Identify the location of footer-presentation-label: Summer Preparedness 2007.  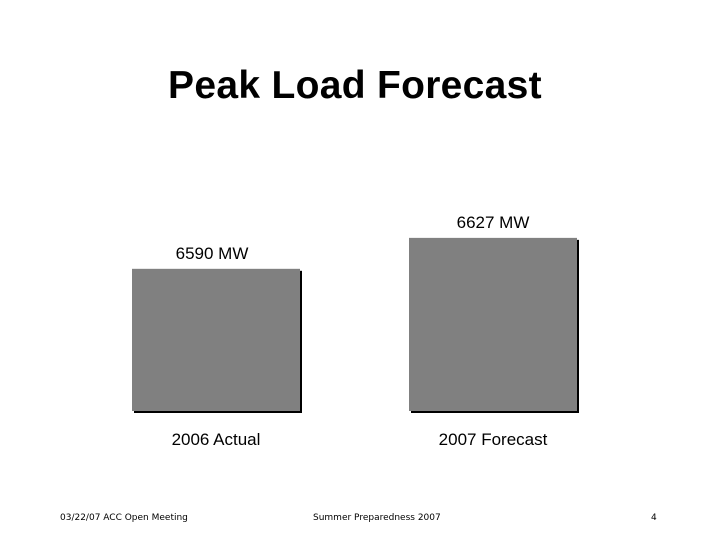
(377, 518).